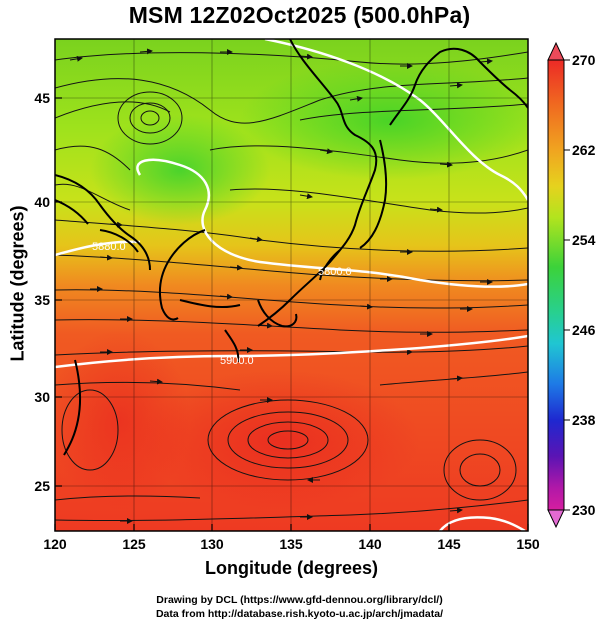  What do you see at coordinates (571, 285) in the screenshot?
I see `colorbar: 270 262 254 246 238 230` at bounding box center [571, 285].